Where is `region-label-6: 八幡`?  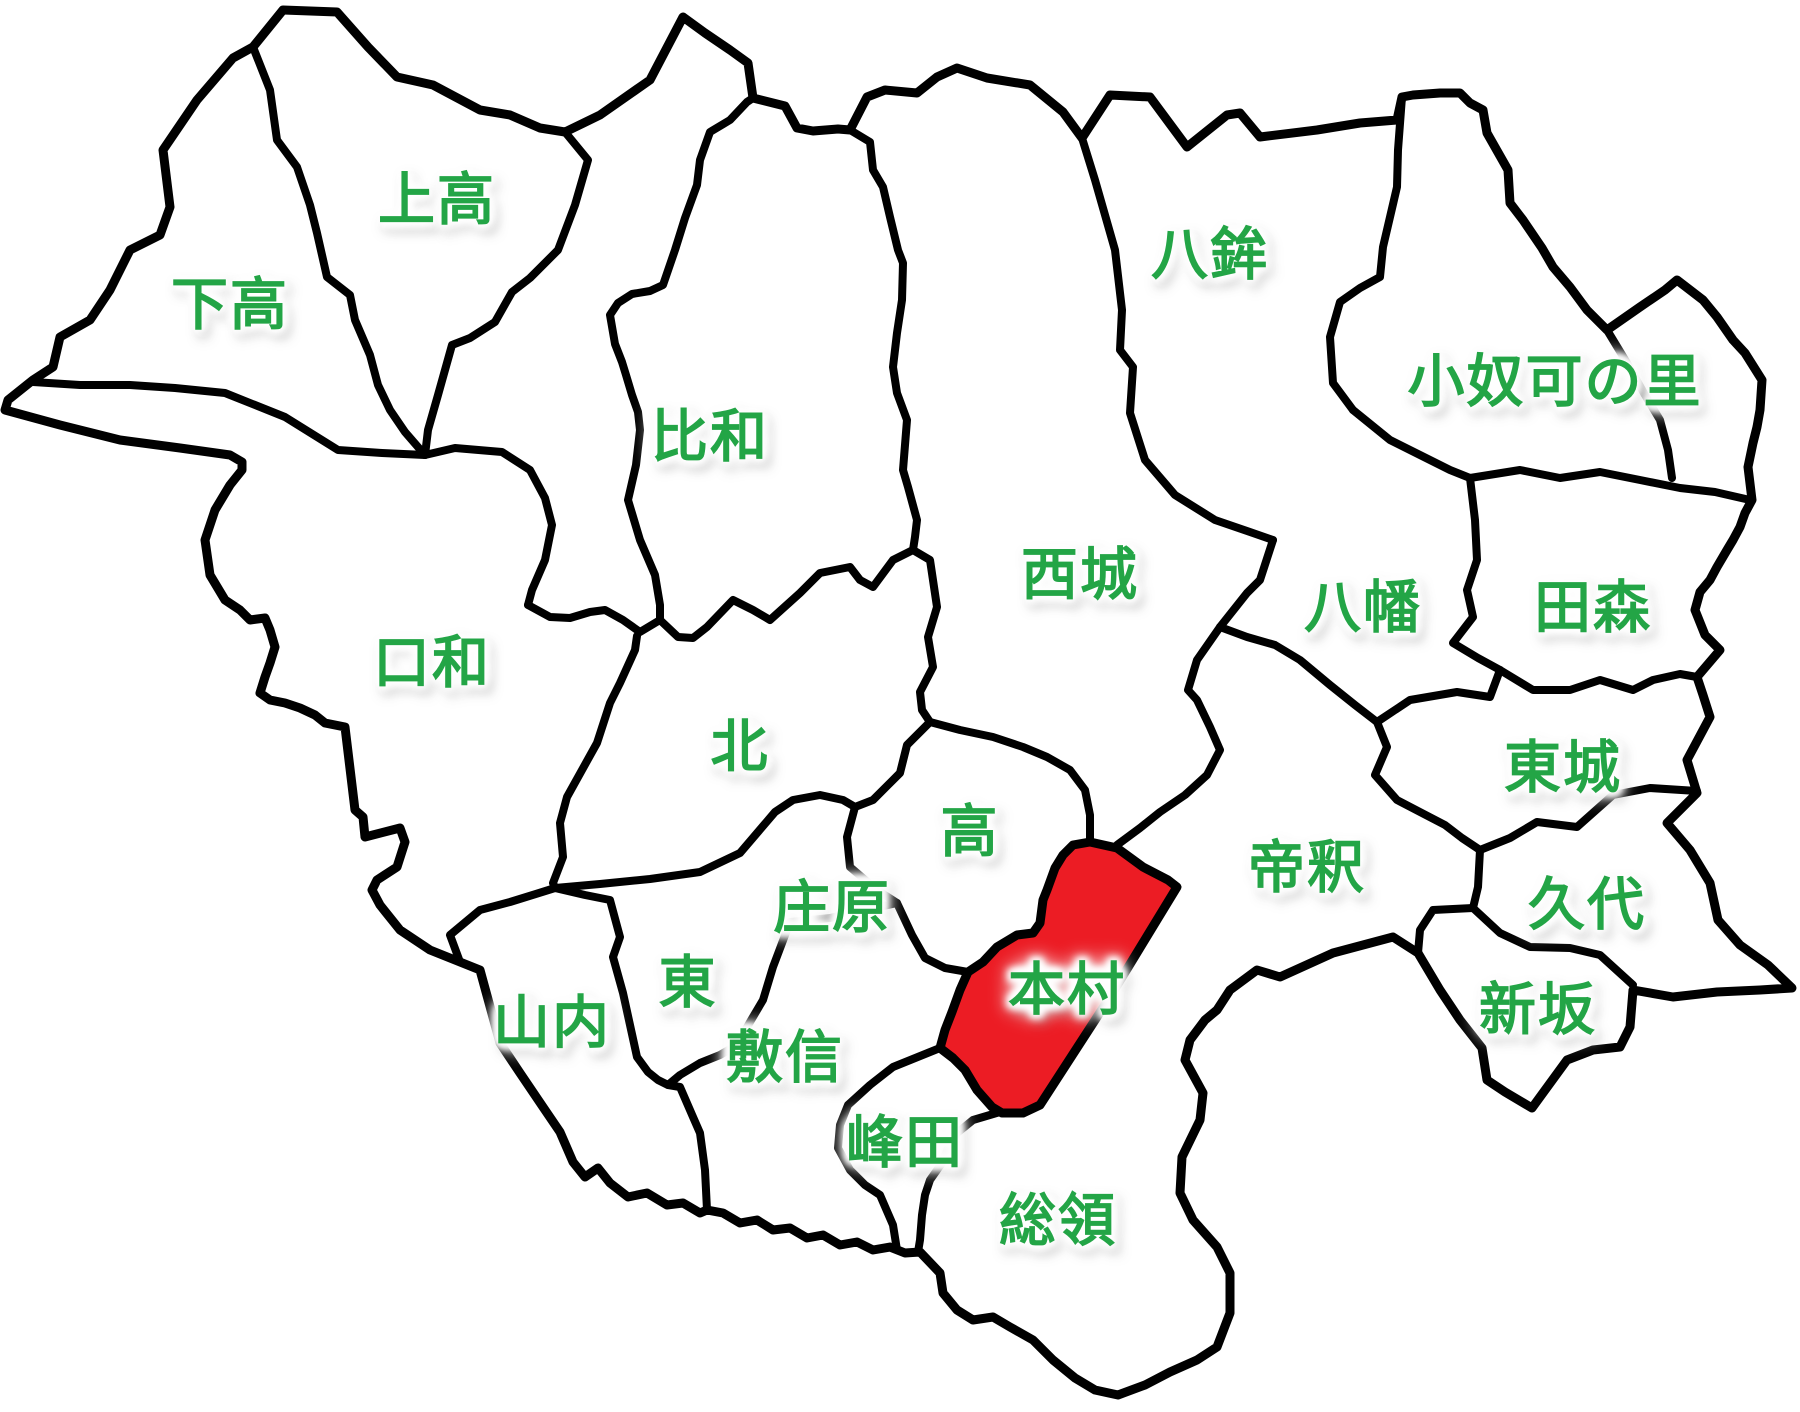
region-label-6: 八幡 is located at coordinates (1363, 608).